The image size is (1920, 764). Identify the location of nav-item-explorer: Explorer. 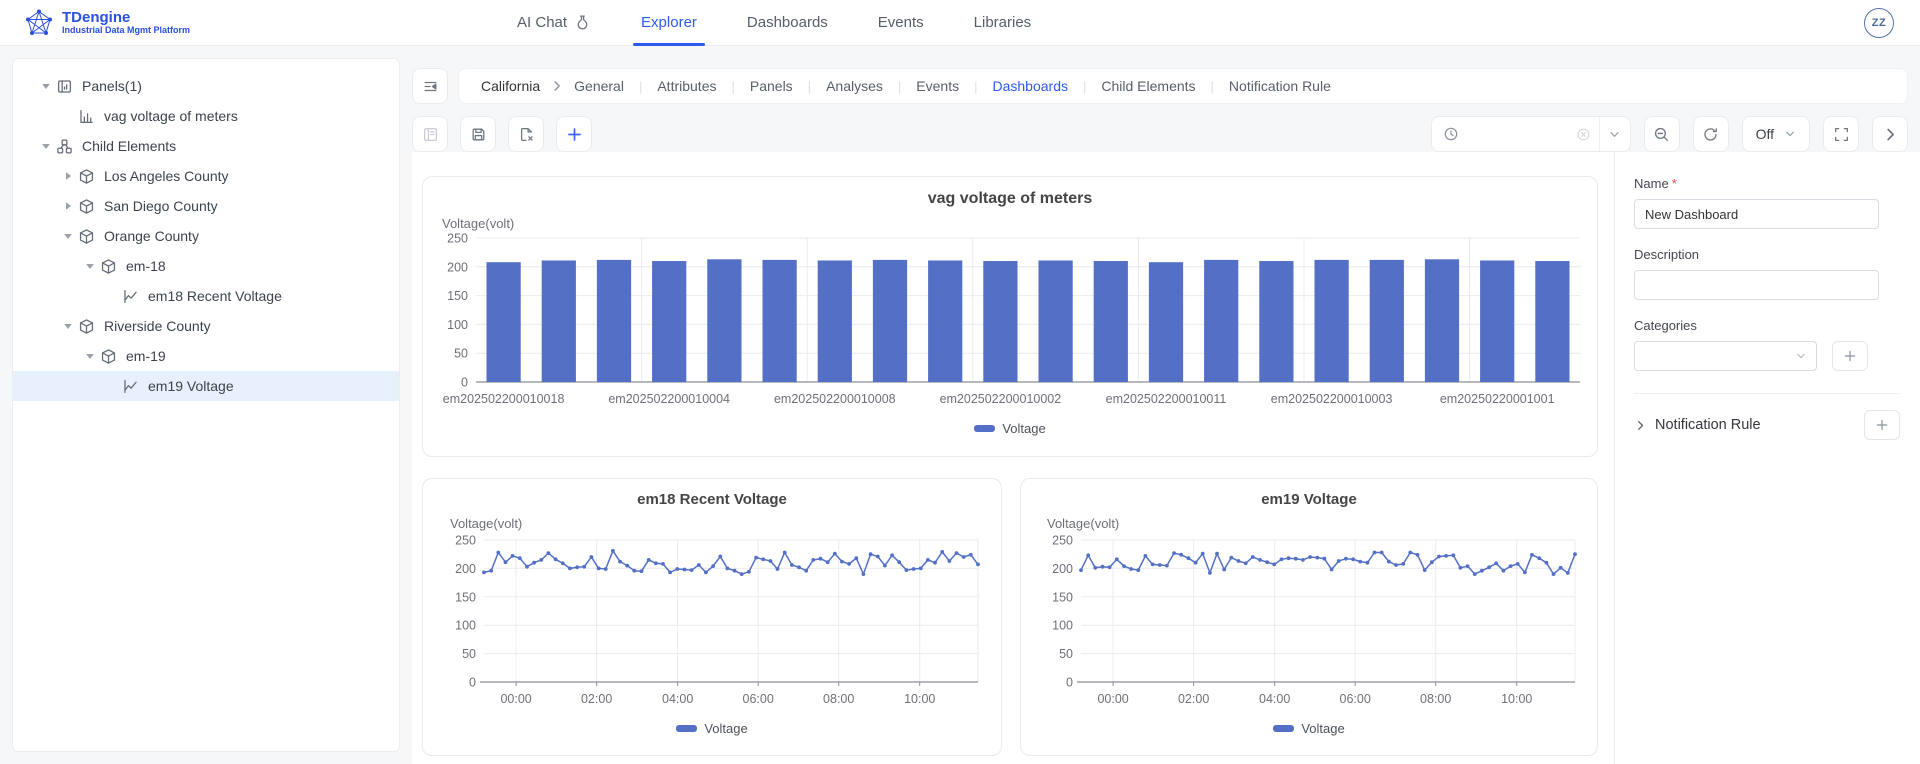
(669, 23).